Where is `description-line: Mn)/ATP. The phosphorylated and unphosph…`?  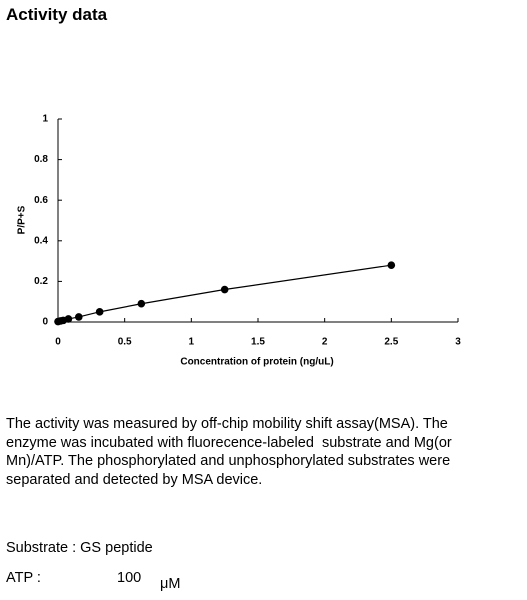
description-line: Mn)/ATP. The phosphorylated and unphosph… is located at coordinates (228, 461).